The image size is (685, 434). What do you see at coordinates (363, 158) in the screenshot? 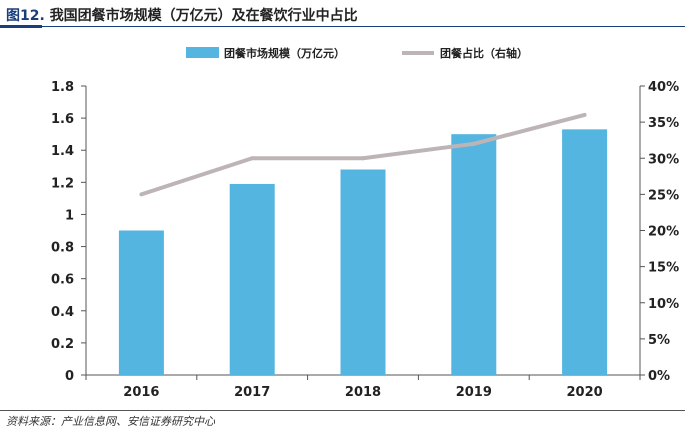
I see `share-point-2018` at bounding box center [363, 158].